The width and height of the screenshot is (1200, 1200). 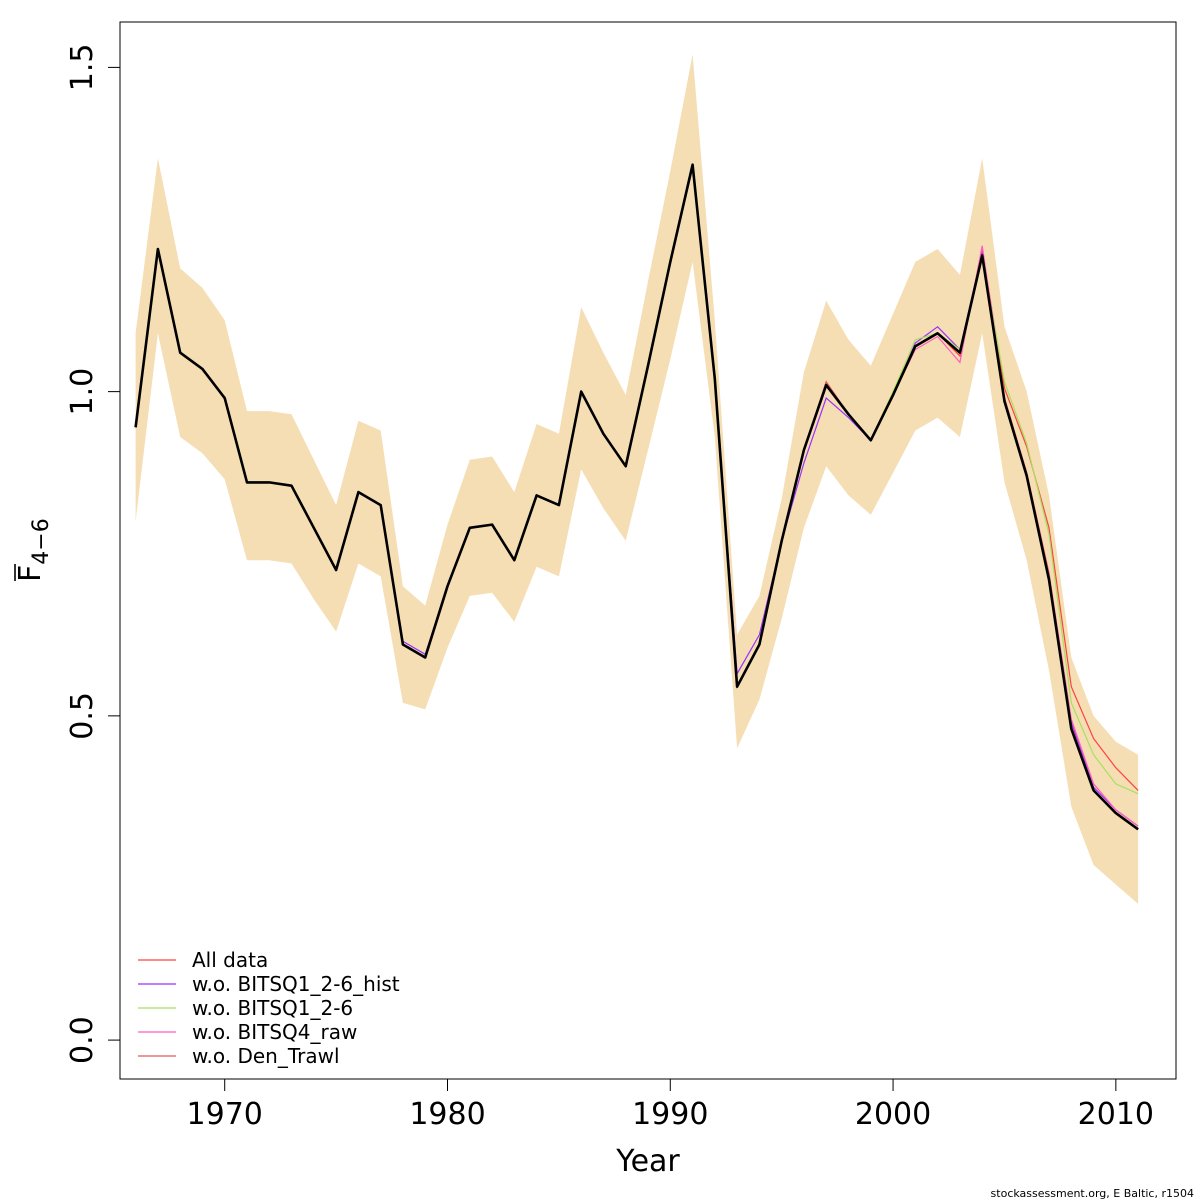 I want to click on legend-item: All data, so click(x=203, y=960).